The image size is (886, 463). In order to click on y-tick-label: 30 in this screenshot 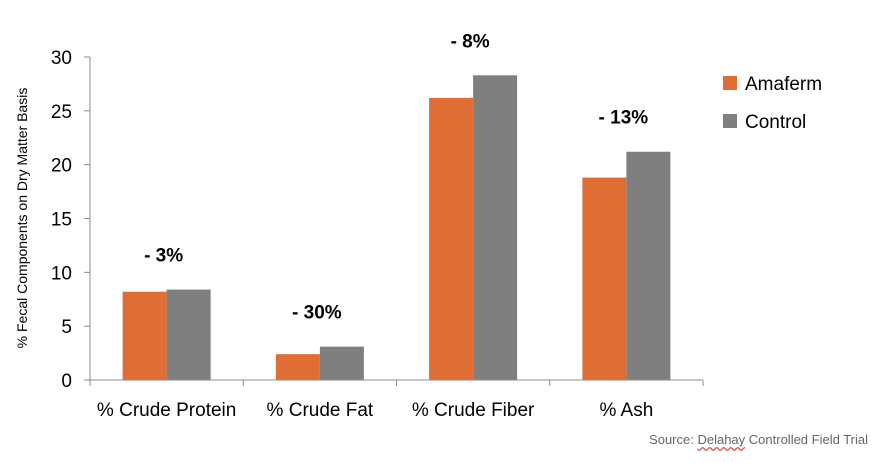, I will do `click(61, 58)`.